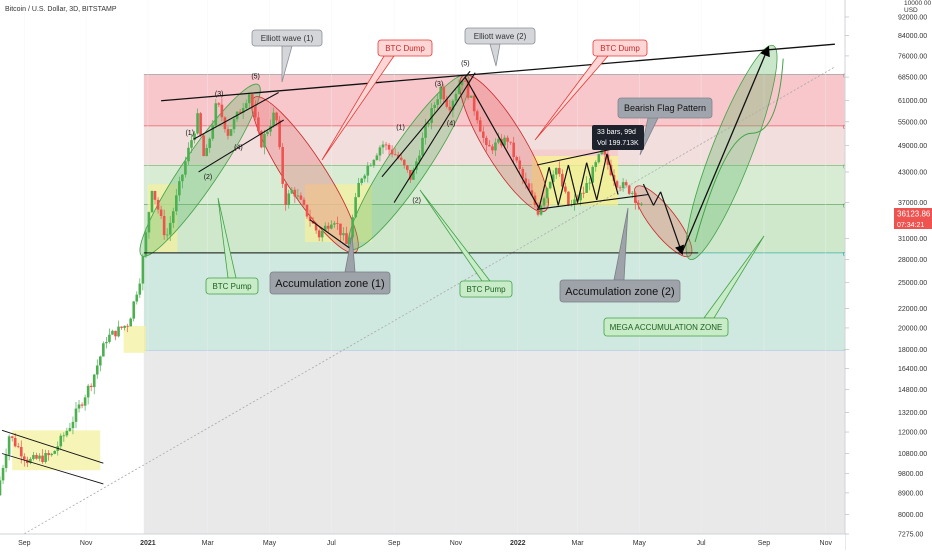 Image resolution: width=932 pixels, height=555 pixels. I want to click on y-tick-label-5: 55000.00, so click(912, 122).